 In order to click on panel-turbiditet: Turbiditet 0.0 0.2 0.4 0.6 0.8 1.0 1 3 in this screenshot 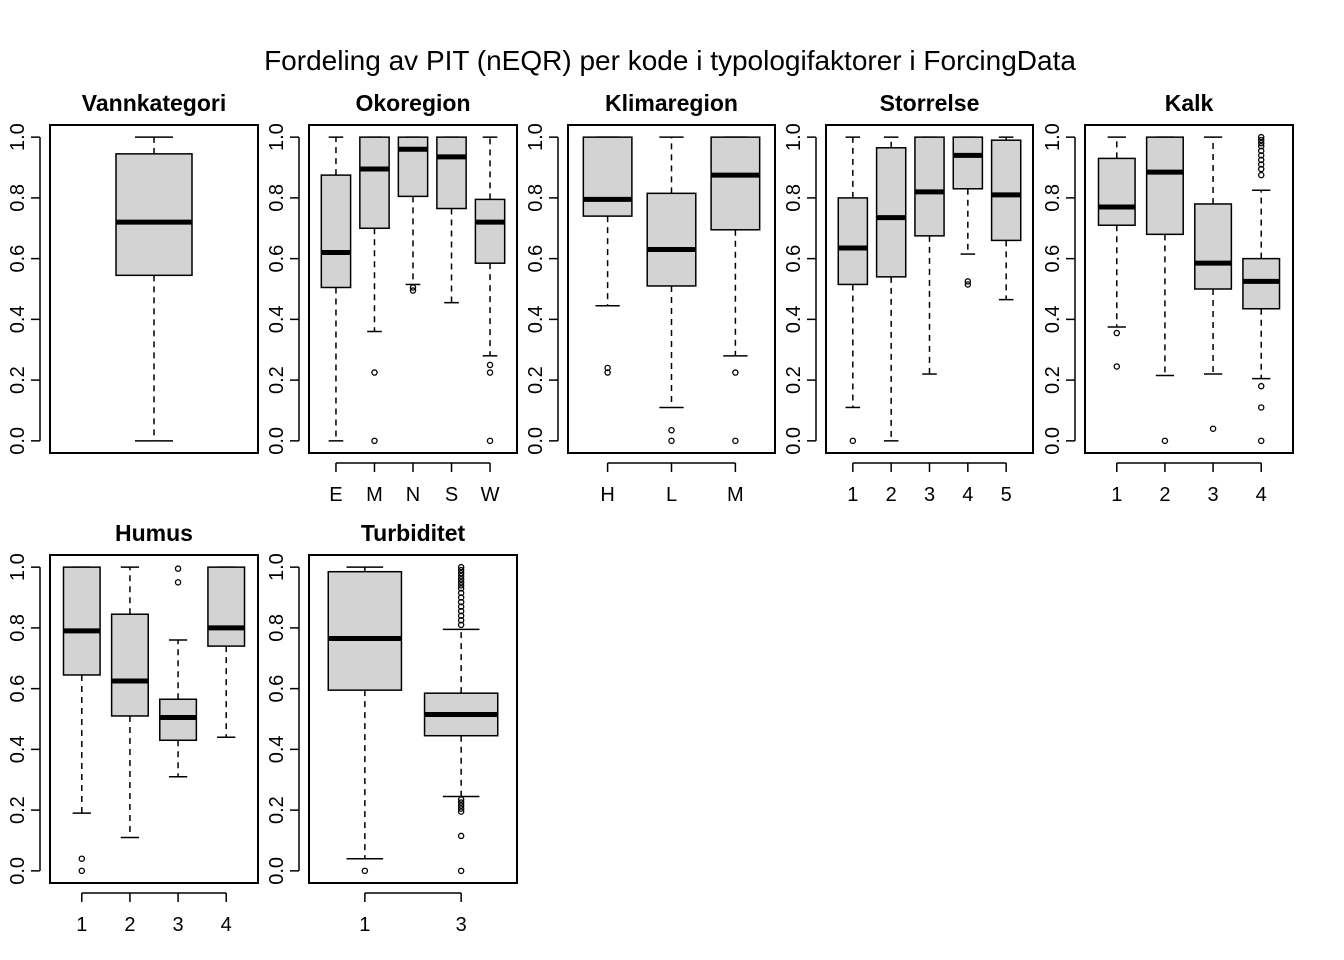, I will do `click(392, 728)`.